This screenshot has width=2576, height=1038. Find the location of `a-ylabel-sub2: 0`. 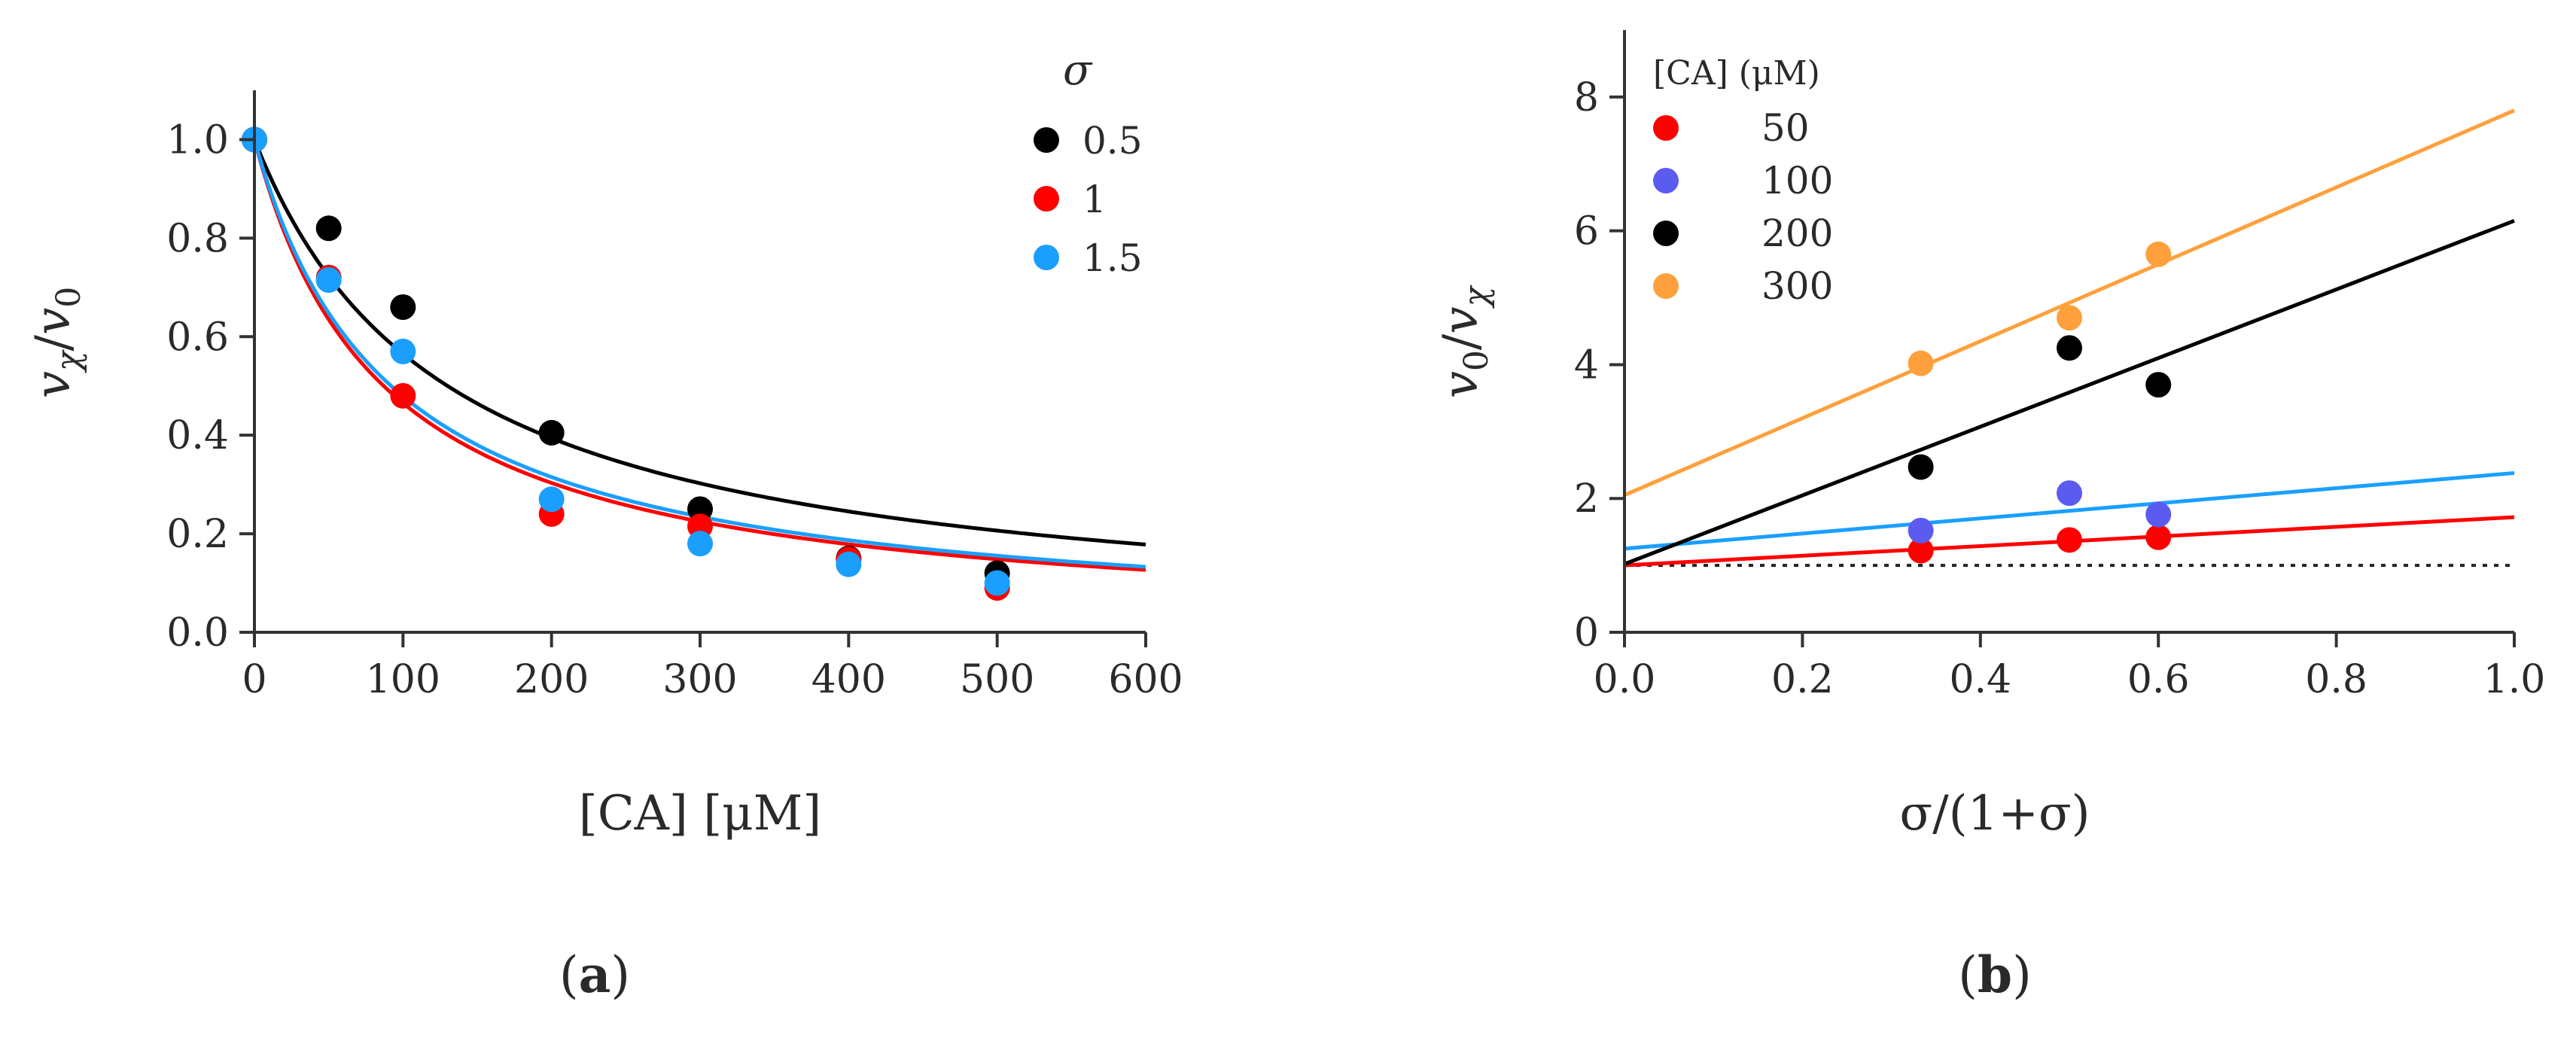

a-ylabel-sub2: 0 is located at coordinates (69, 297).